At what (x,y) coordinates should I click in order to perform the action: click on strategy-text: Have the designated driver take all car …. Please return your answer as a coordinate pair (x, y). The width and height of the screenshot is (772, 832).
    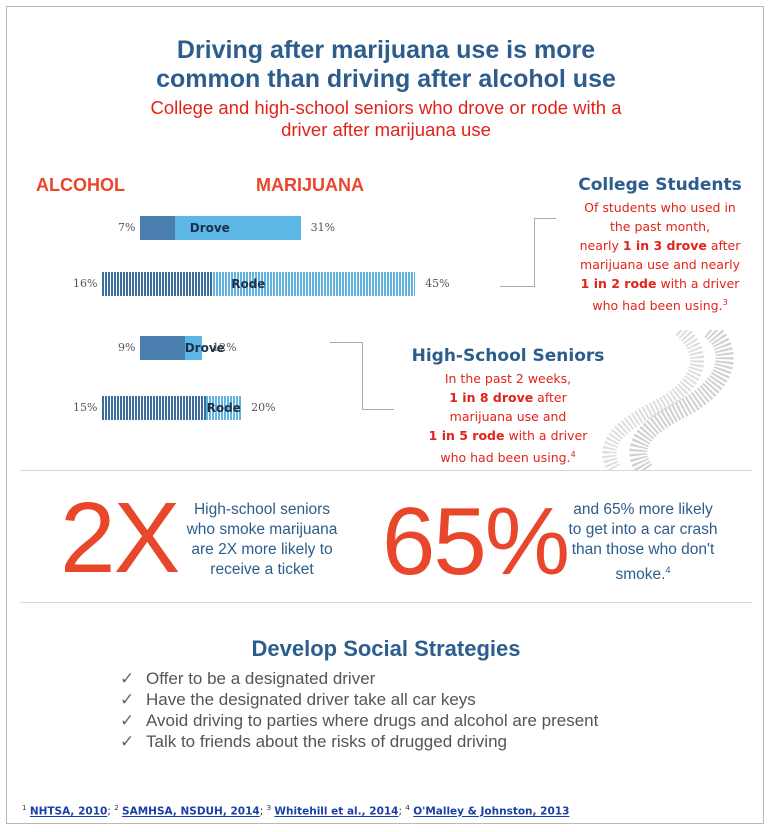
    Looking at the image, I should click on (311, 699).